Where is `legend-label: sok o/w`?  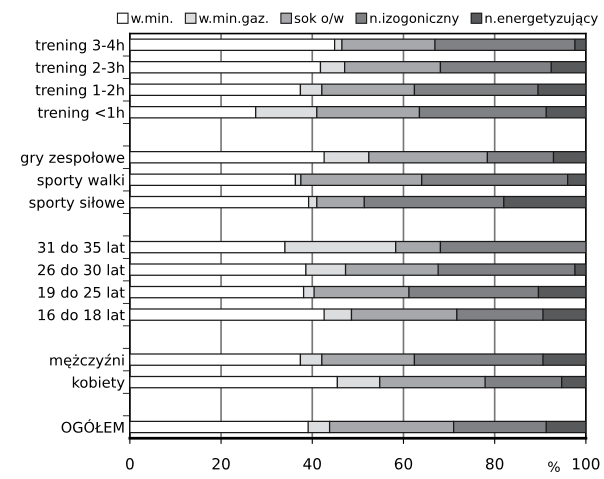
legend-label: sok o/w is located at coordinates (319, 18).